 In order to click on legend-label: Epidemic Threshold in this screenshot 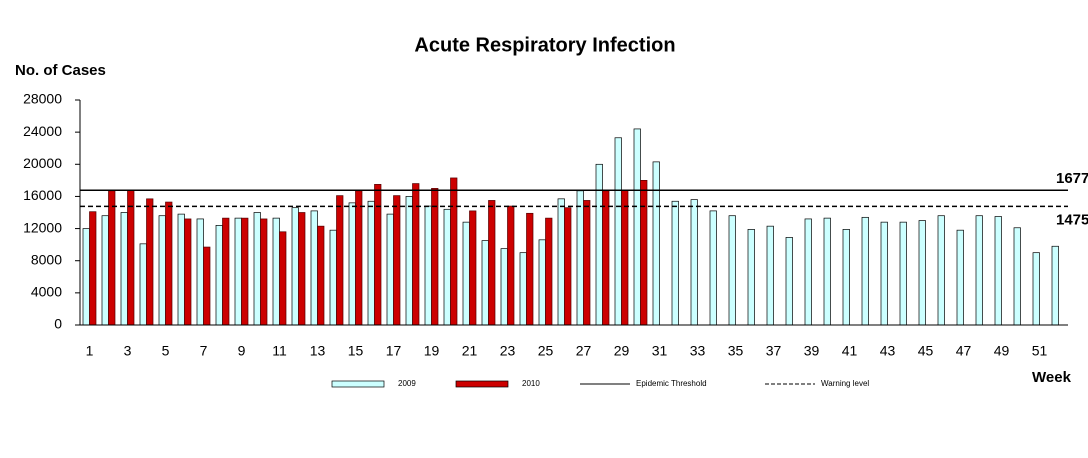, I will do `click(671, 383)`.